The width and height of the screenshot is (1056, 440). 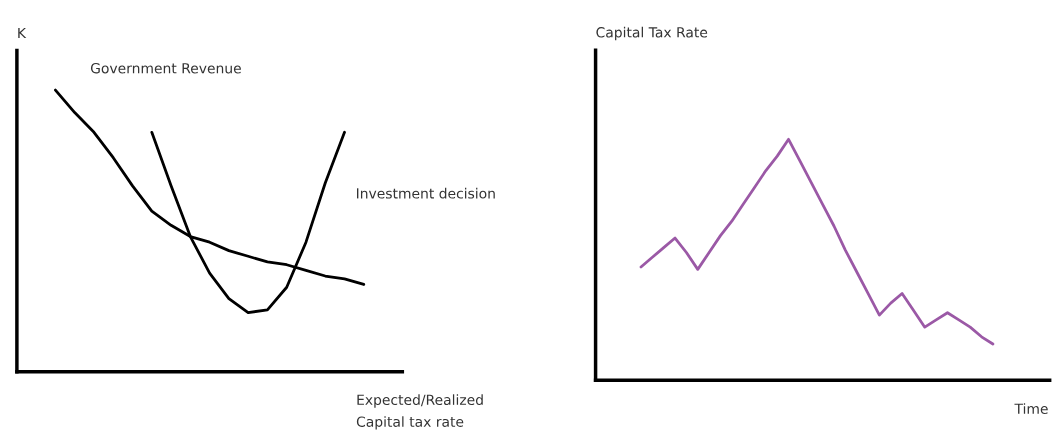 I want to click on text: Investment decision, so click(x=425, y=193).